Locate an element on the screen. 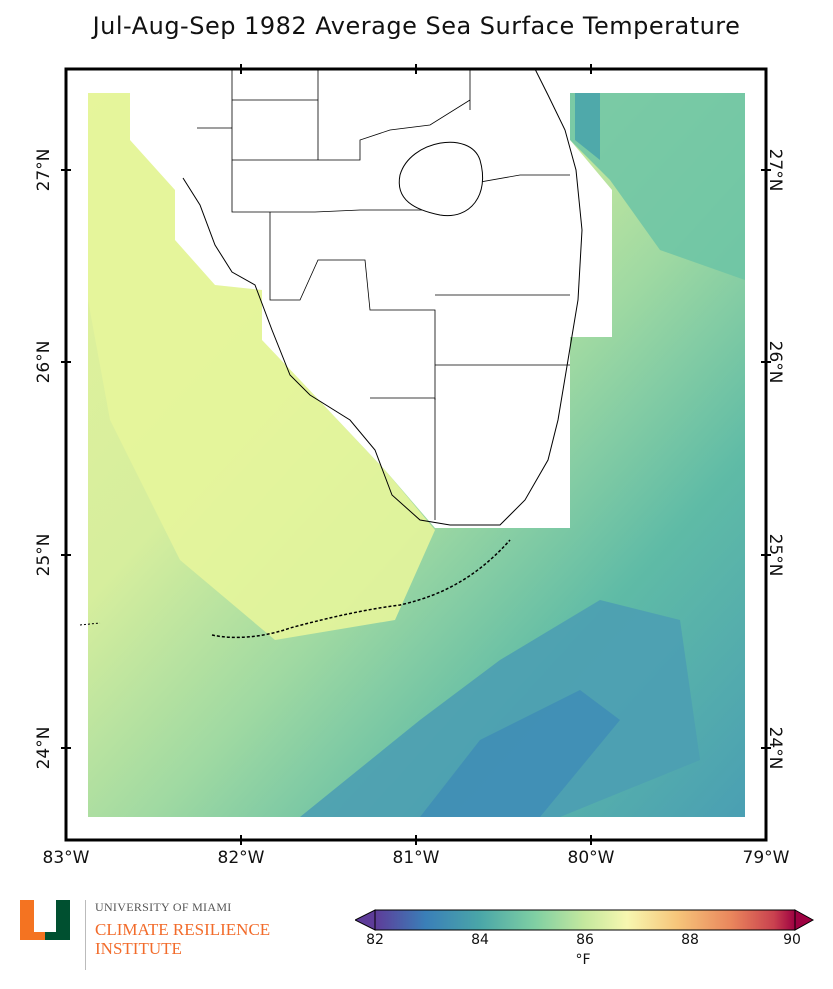  lon-label-79w: 79°W is located at coordinates (766, 858).